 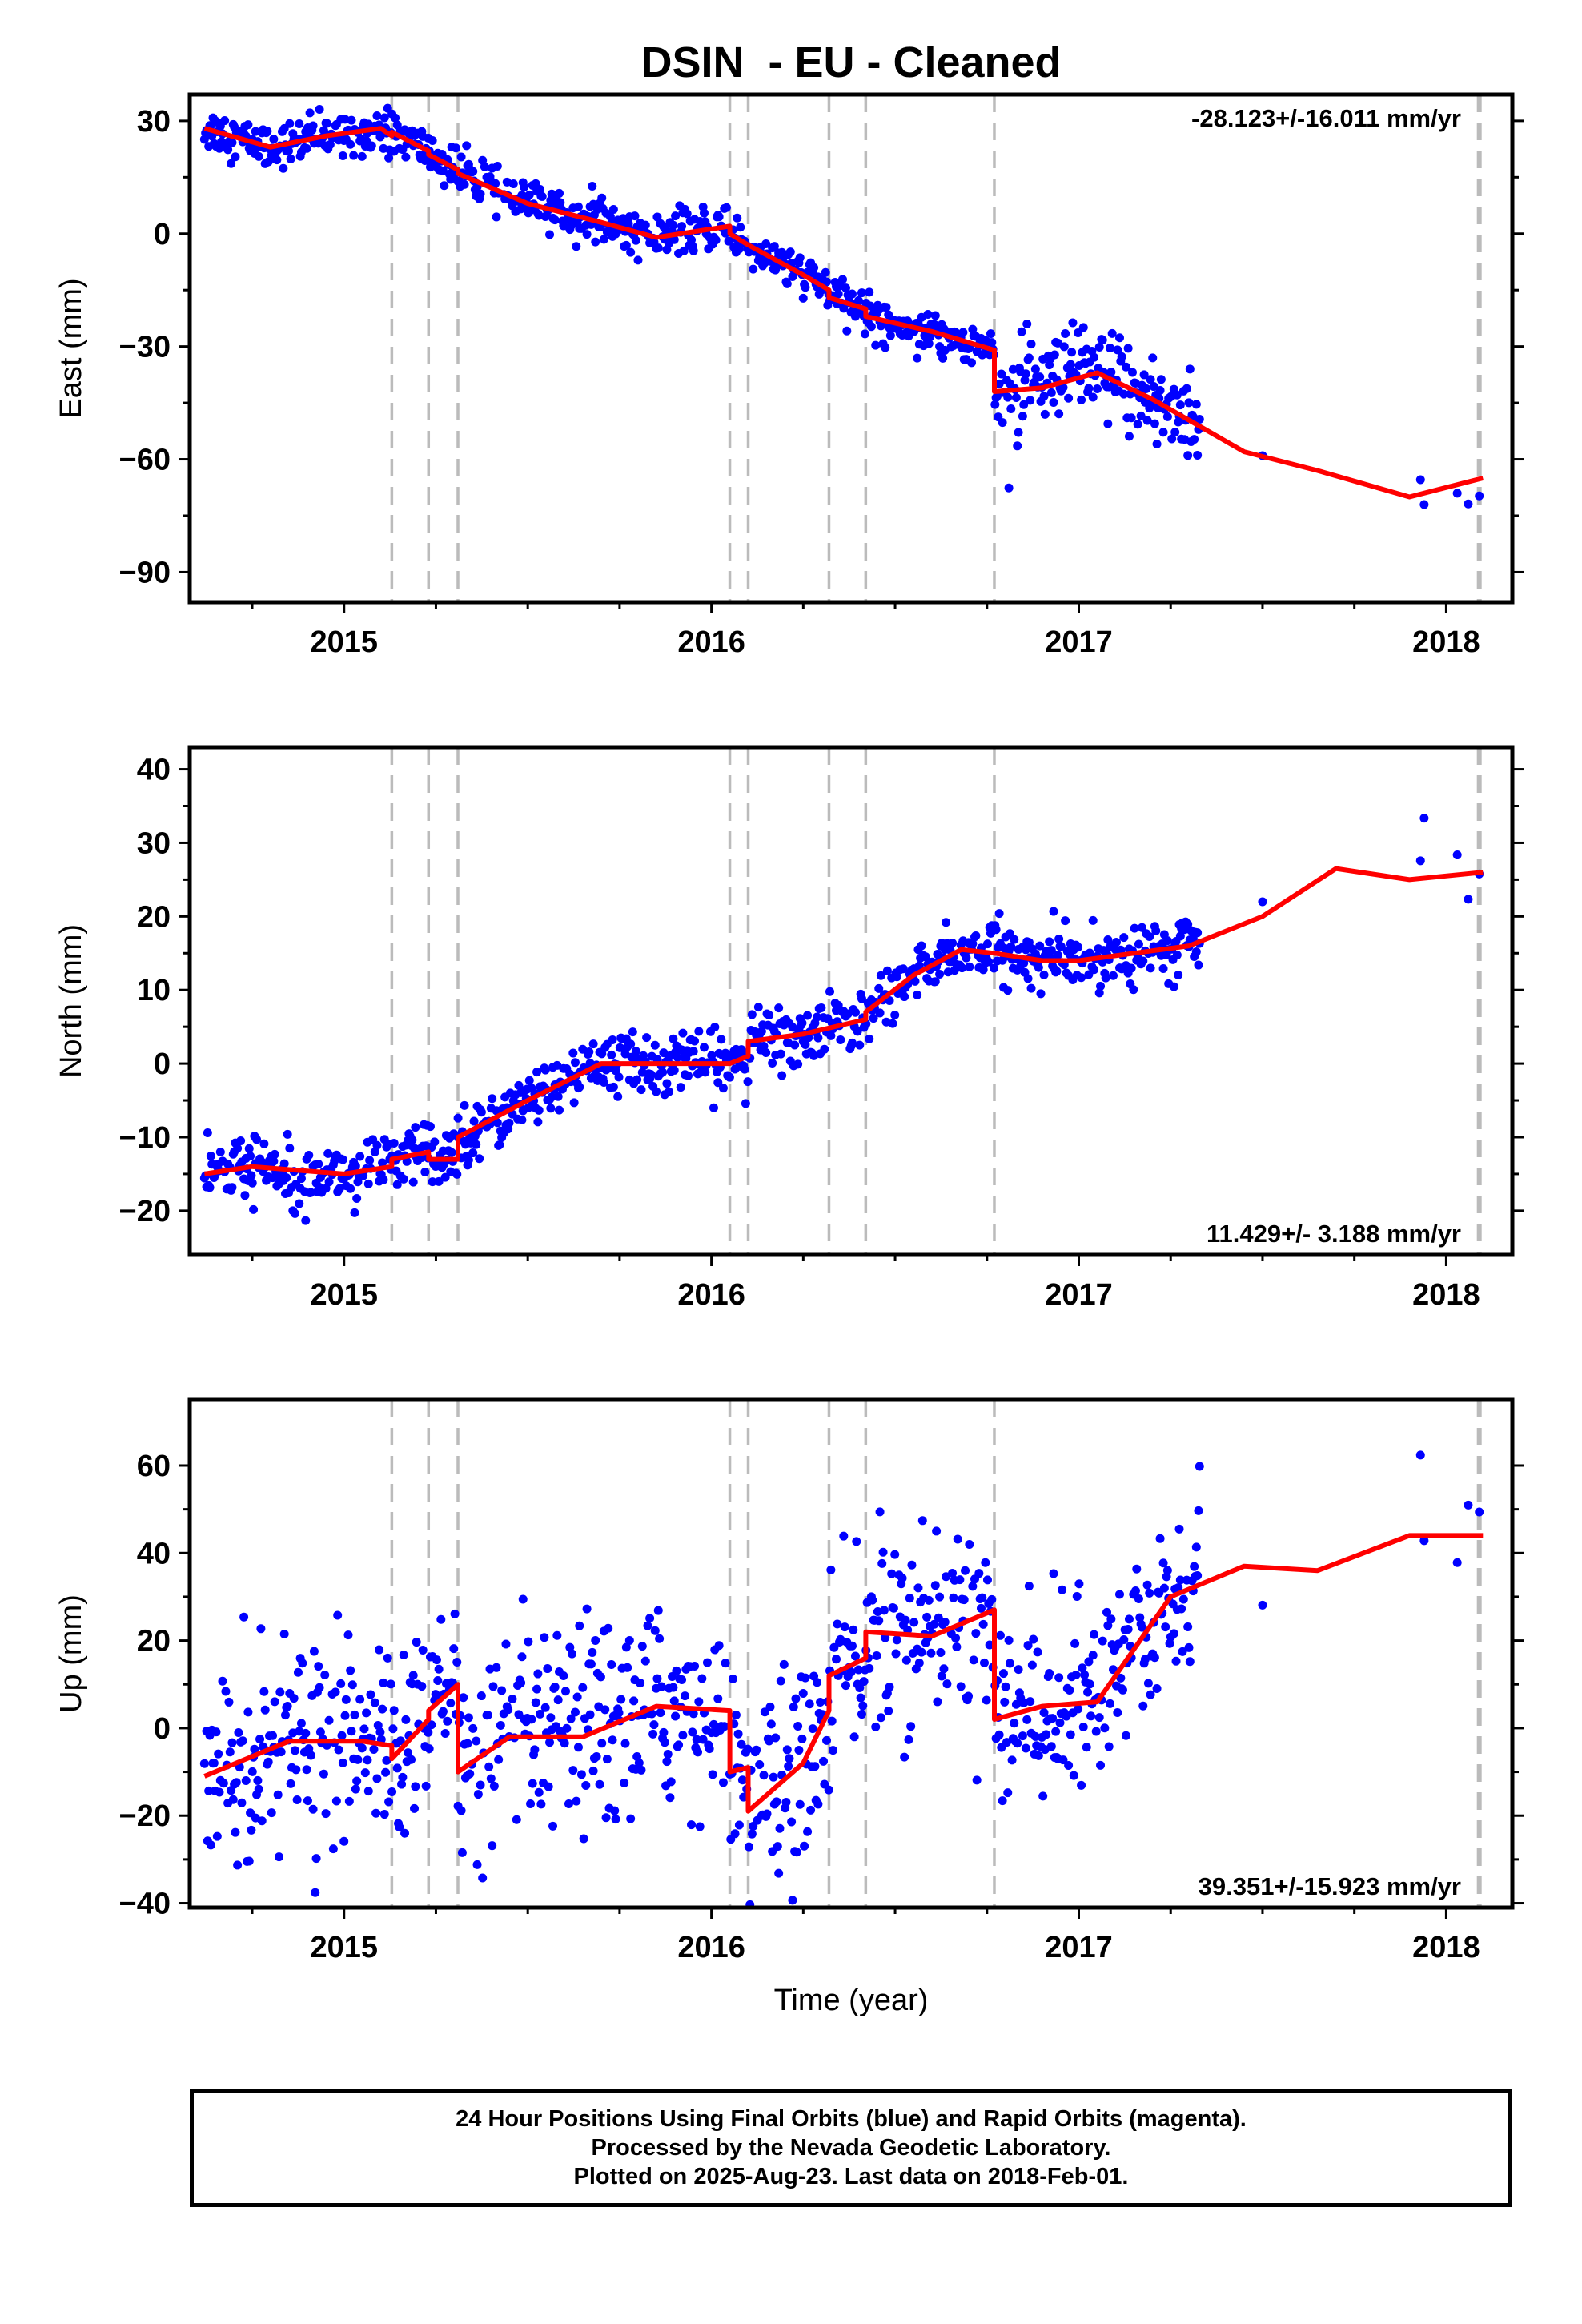 What do you see at coordinates (1326, 118) in the screenshot?
I see `rate-annotation: -28.123+/-16.011 mm/yr` at bounding box center [1326, 118].